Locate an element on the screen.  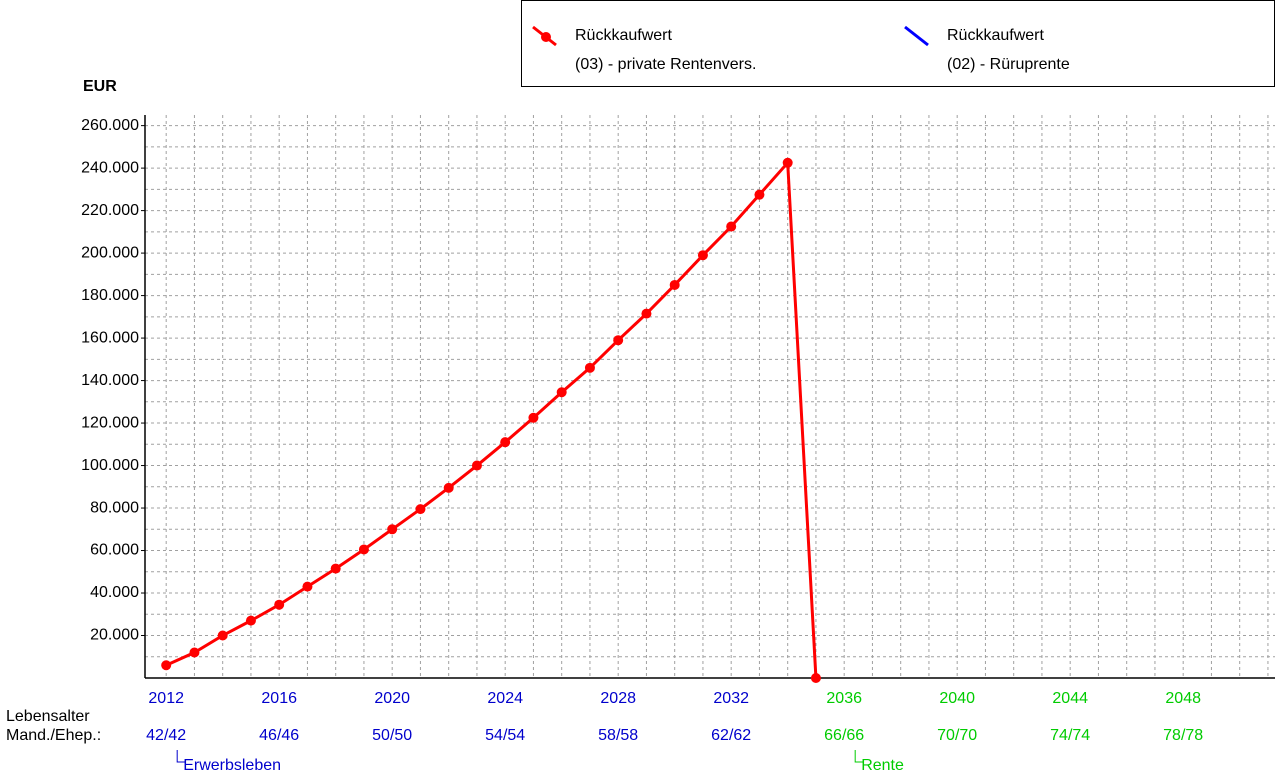
x-tick-label: 2012 is located at coordinates (166, 698).